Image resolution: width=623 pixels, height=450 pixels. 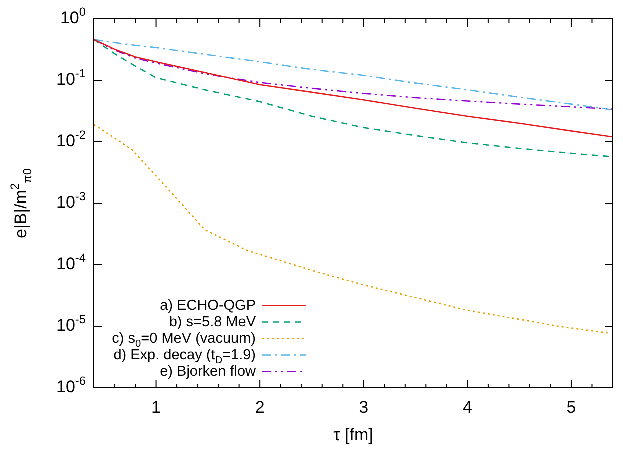 What do you see at coordinates (364, 407) in the screenshot?
I see `x-tick-label: 3` at bounding box center [364, 407].